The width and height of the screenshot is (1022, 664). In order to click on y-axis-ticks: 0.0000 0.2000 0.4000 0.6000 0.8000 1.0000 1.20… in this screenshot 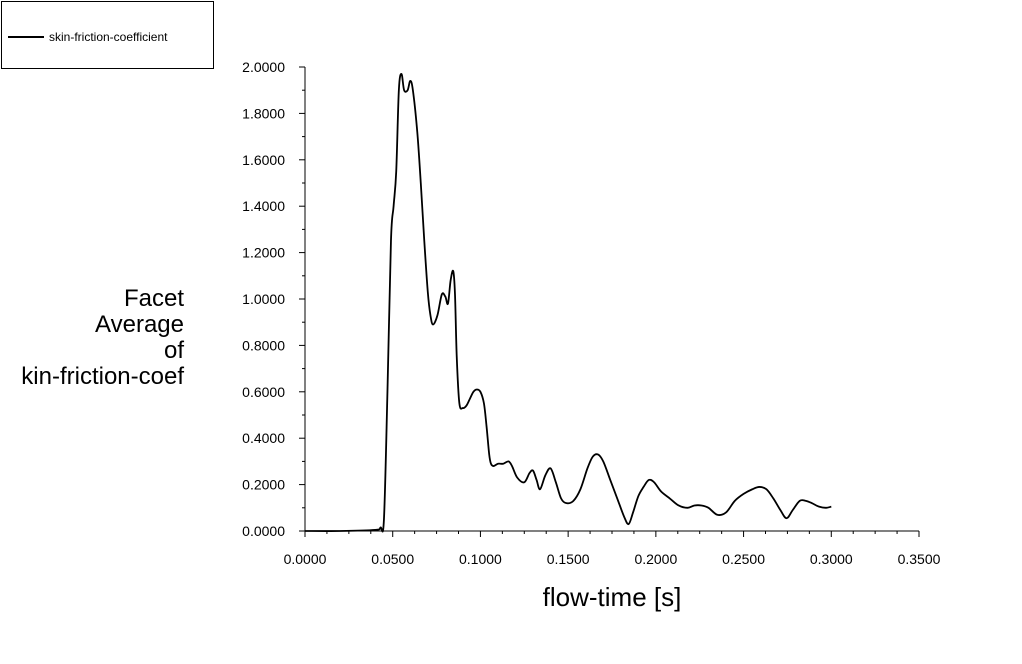, I will do `click(273, 299)`.